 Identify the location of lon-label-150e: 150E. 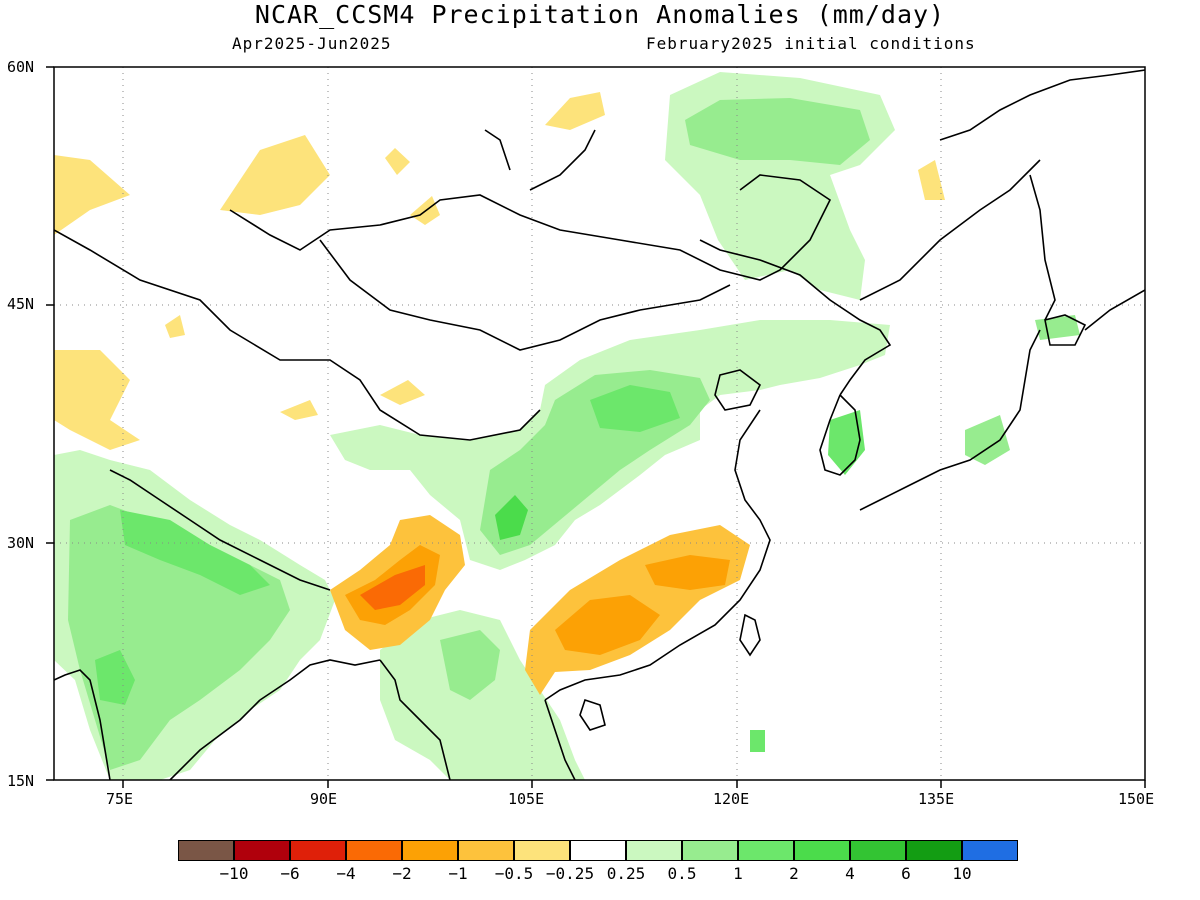
(1136, 799).